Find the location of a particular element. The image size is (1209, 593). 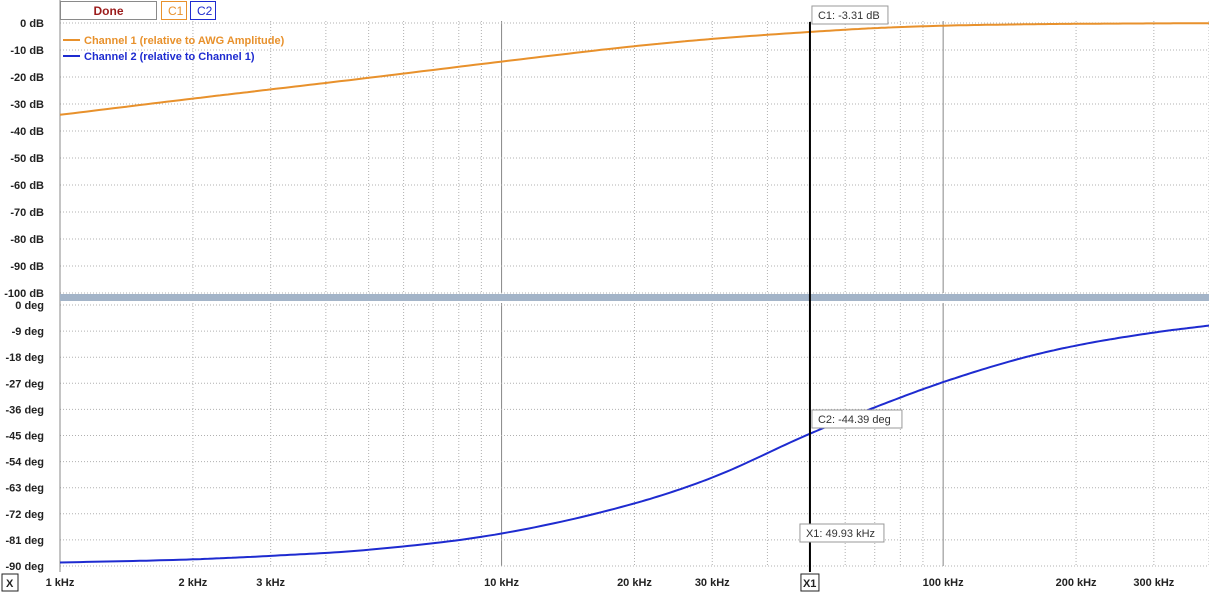

x-tick-label: 20 kHz is located at coordinates (634, 583).